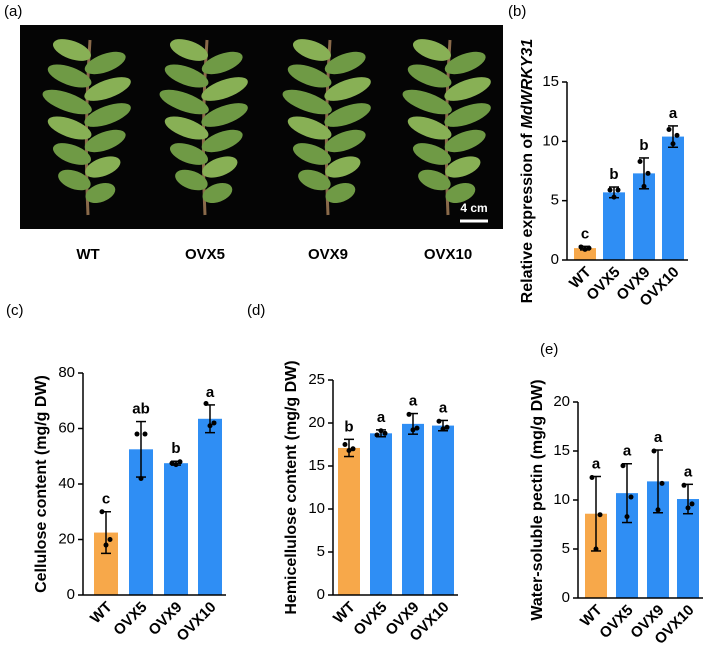 The width and height of the screenshot is (709, 658). What do you see at coordinates (205, 254) in the screenshot?
I see `plant-label: OVX5` at bounding box center [205, 254].